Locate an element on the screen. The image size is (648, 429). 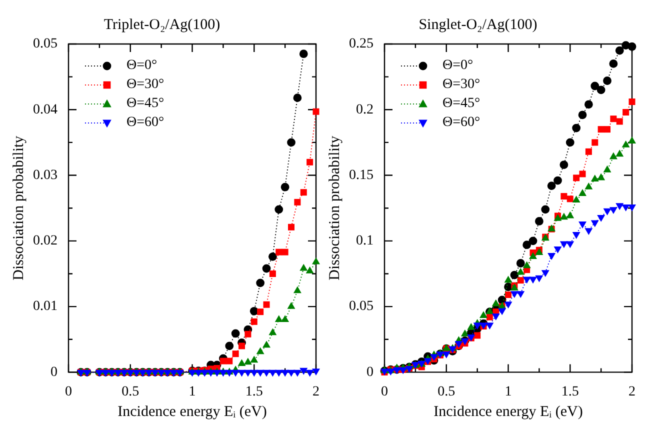
y-axis-title: Dissociation probability is located at coordinates (334, 207).